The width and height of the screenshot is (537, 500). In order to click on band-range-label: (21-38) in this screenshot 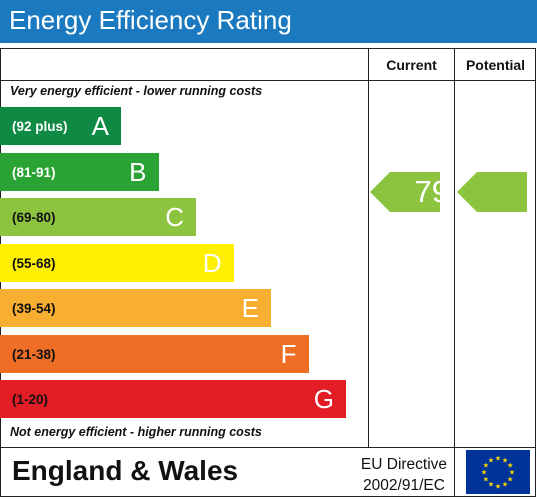, I will do `click(34, 354)`.